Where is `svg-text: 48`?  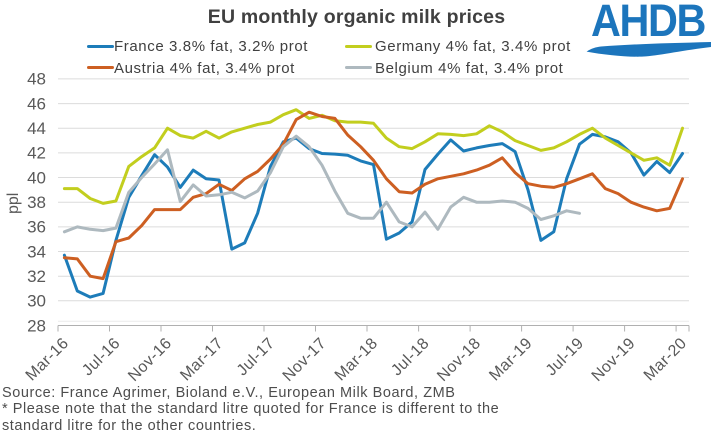
svg-text: 48 is located at coordinates (36, 79).